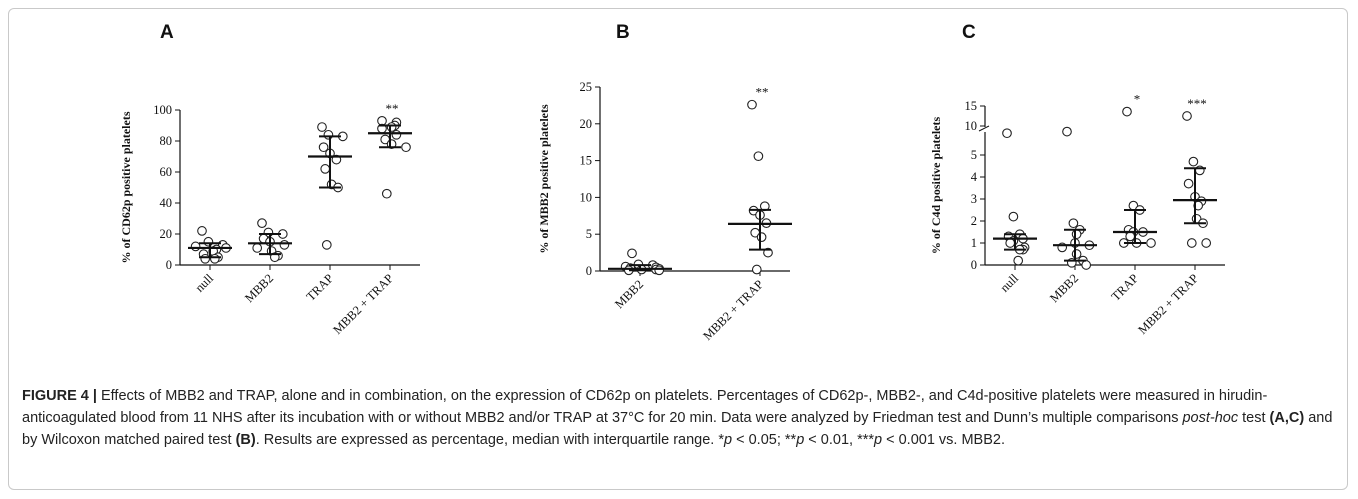  What do you see at coordinates (166, 203) in the screenshot?
I see `chart-a-y-tick-label-40: 40` at bounding box center [166, 203].